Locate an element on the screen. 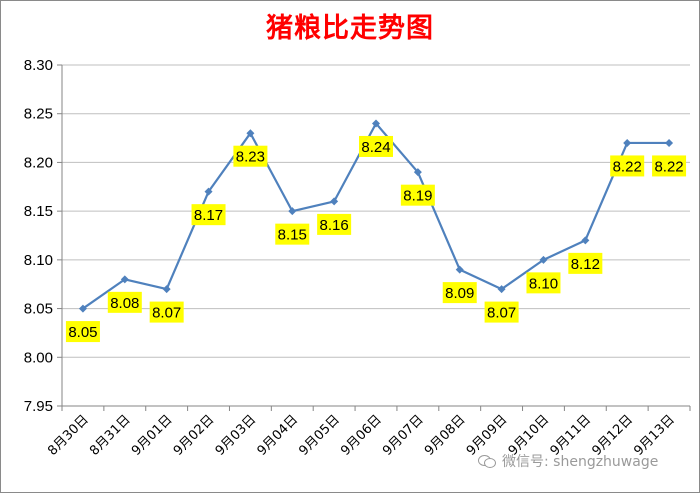 The width and height of the screenshot is (700, 493). y-tick-label: 8.25 is located at coordinates (38, 114).